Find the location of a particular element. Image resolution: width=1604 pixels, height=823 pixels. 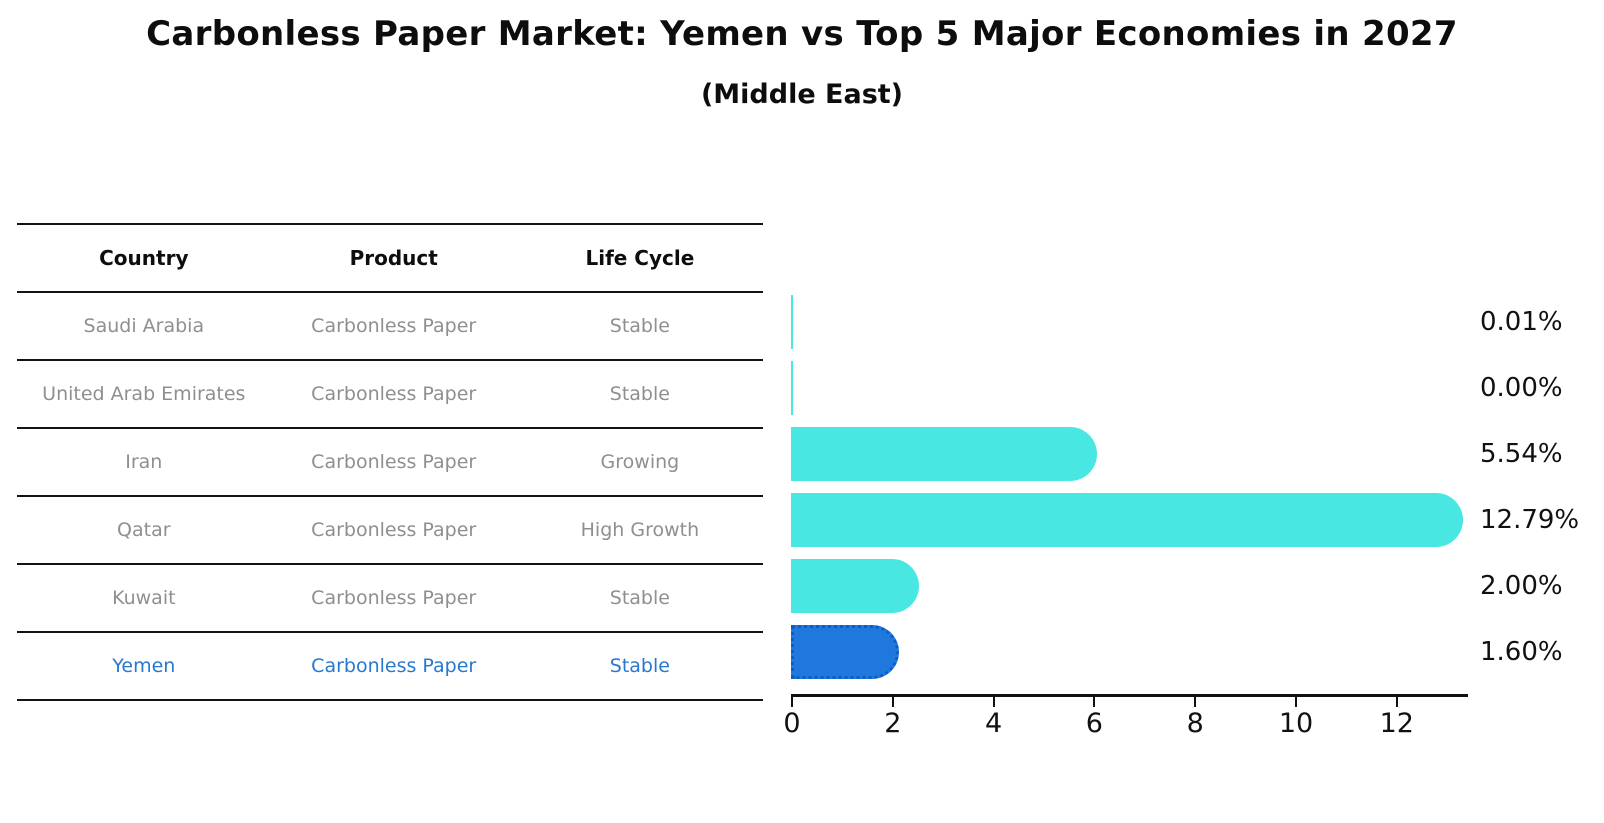

value-labels: 0.01% 0.00% 5.54% 12.79% 2.00% 1.60% is located at coordinates (1529, 487).